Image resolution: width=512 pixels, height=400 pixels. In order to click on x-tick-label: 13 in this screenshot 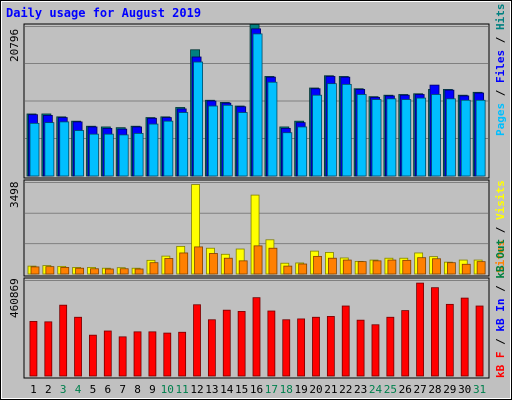, I will do `click(211, 389)`.